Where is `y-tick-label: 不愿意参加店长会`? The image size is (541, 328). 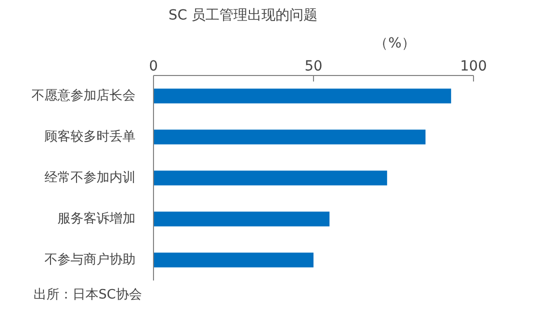 y-tick-label: 不愿意参加店长会 is located at coordinates (84, 96).